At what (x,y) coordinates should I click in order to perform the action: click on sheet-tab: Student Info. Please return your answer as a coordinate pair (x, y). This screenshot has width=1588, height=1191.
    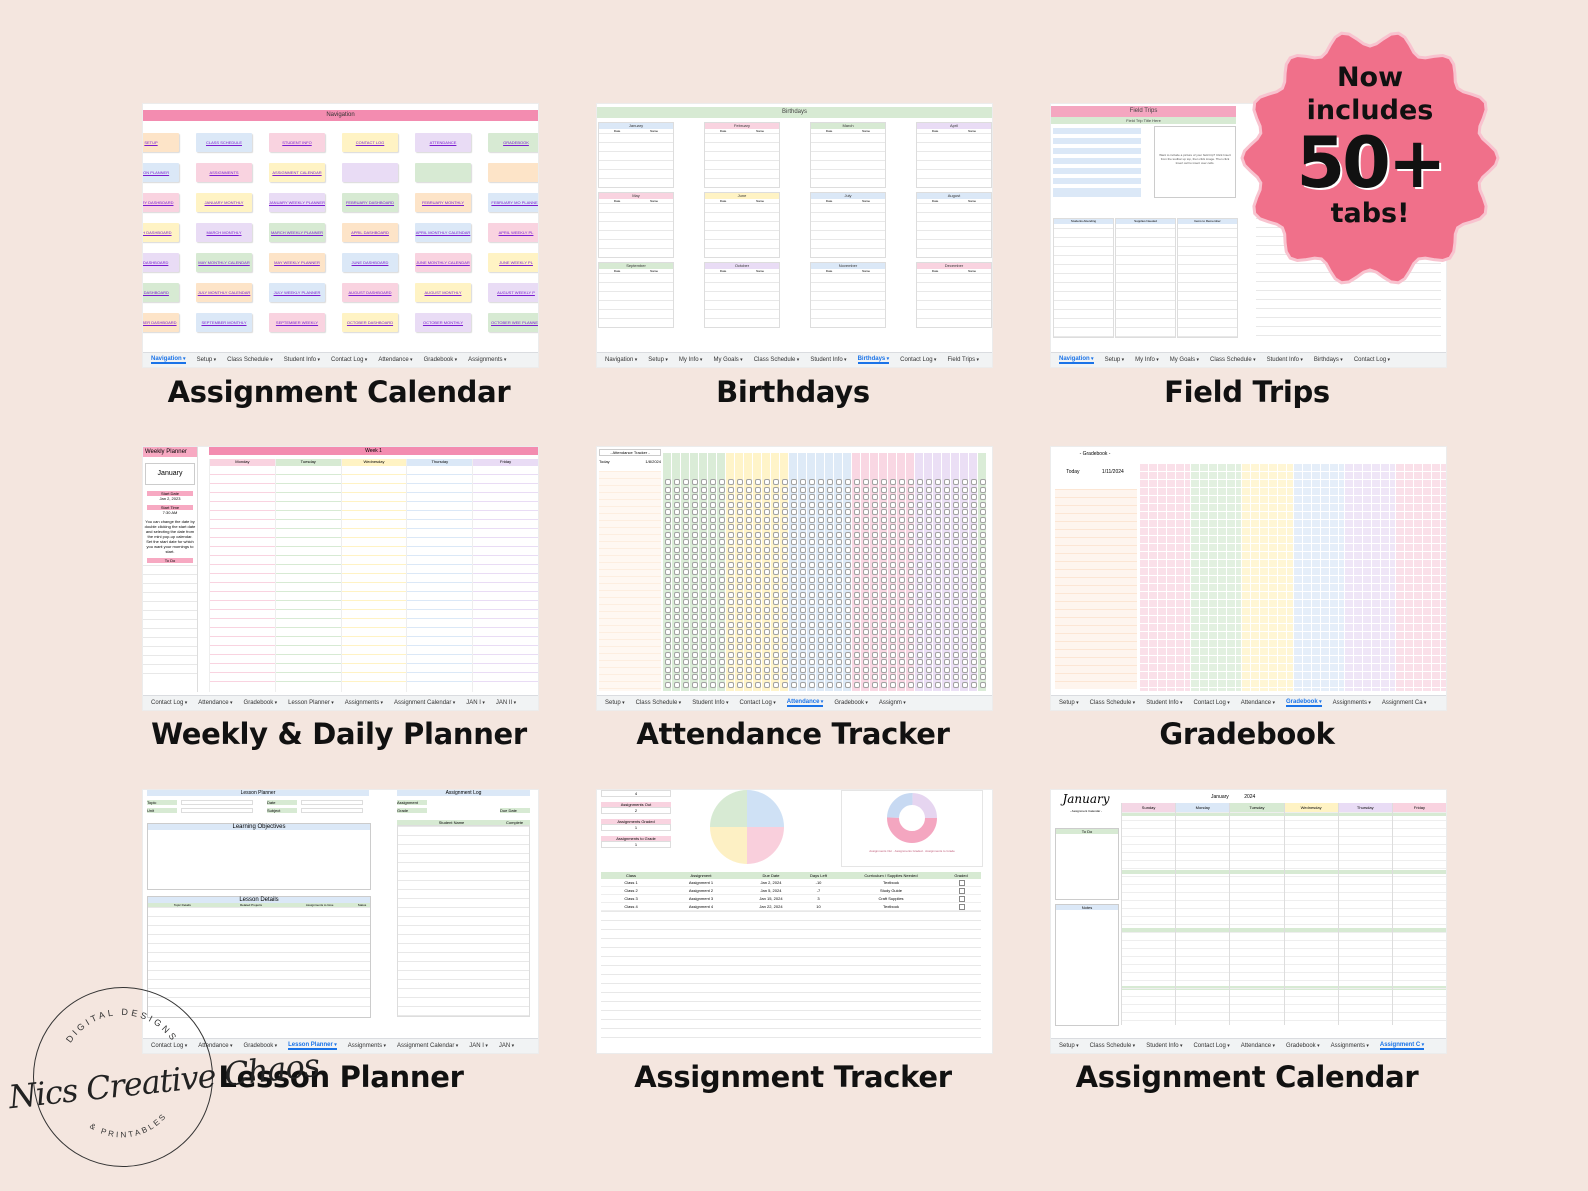
    Looking at the image, I should click on (710, 703).